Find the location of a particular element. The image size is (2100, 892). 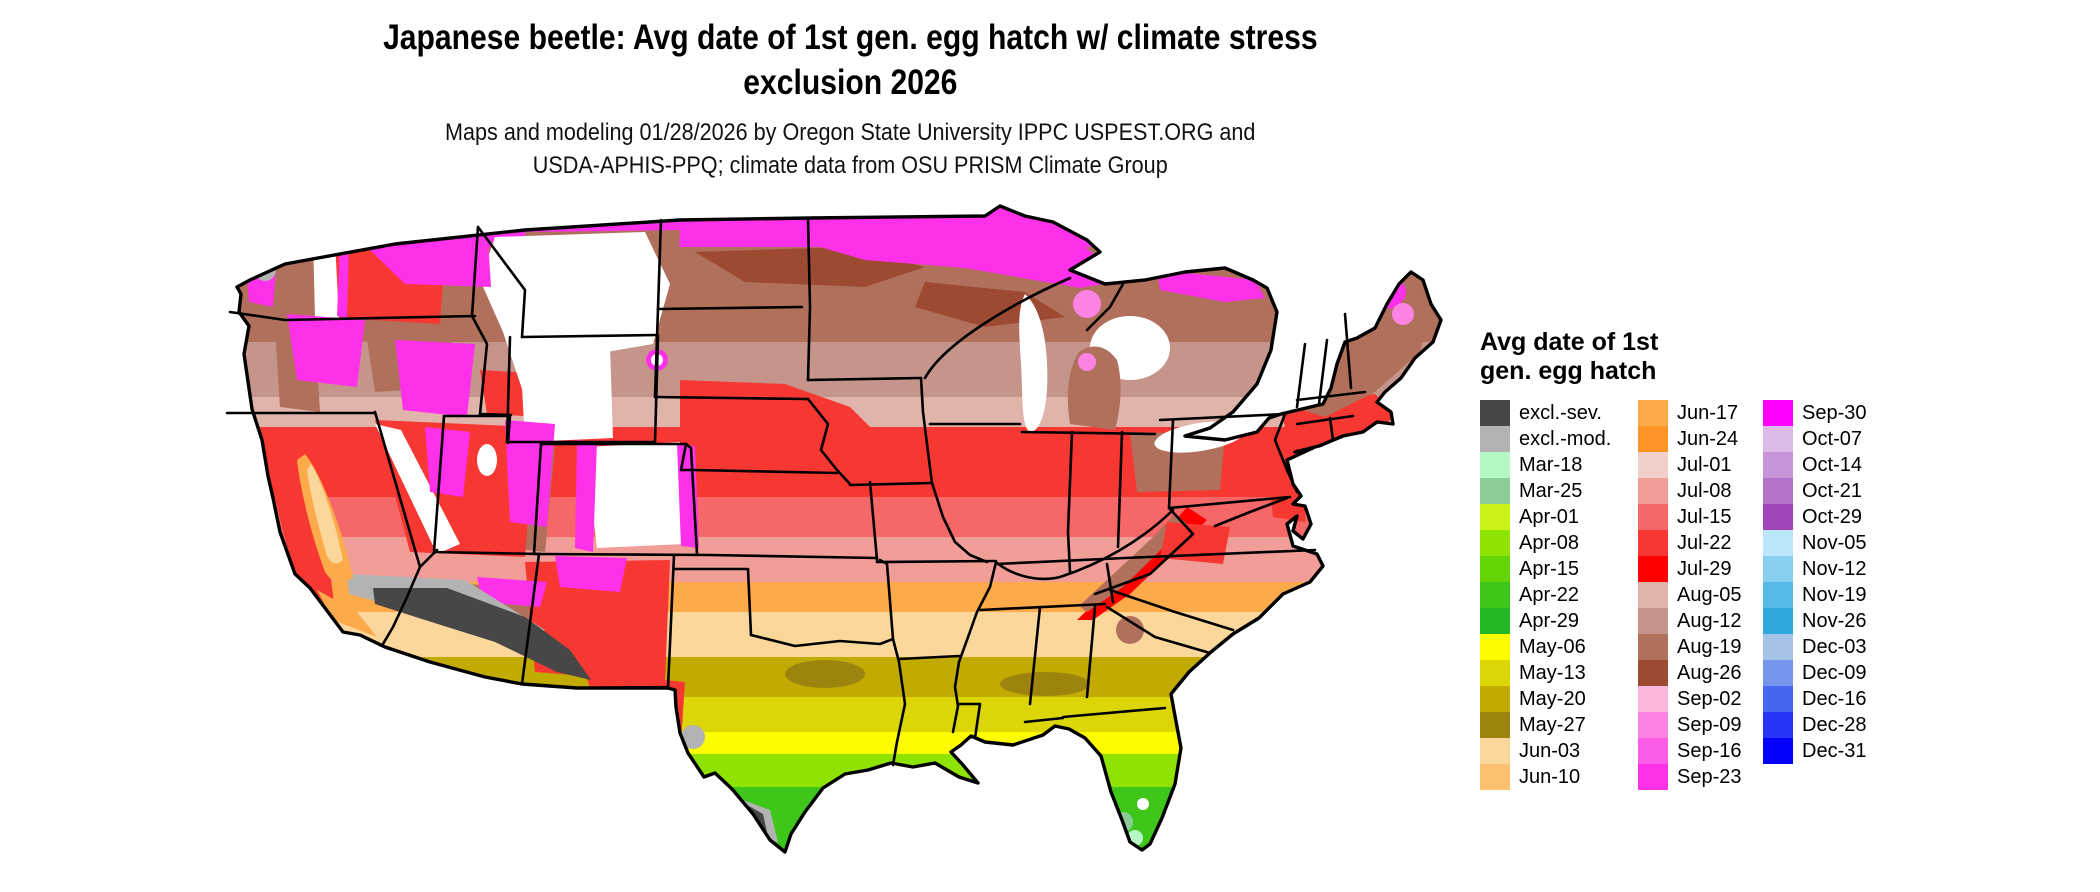

legend-label: Jun-17 is located at coordinates (1708, 412).